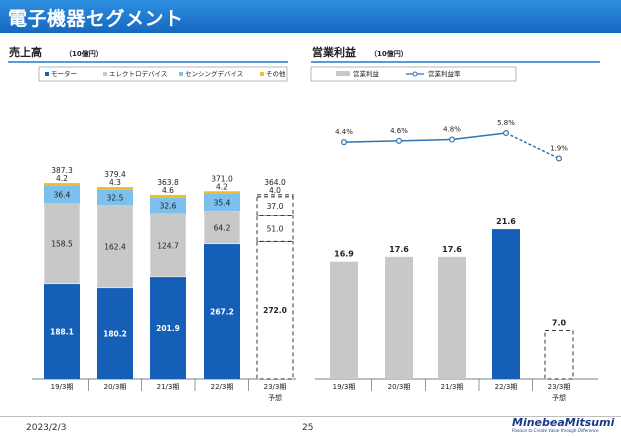 The width and height of the screenshot is (621, 438). What do you see at coordinates (506, 387) in the screenshot?
I see `income-x-tick-3: 22/3期` at bounding box center [506, 387].